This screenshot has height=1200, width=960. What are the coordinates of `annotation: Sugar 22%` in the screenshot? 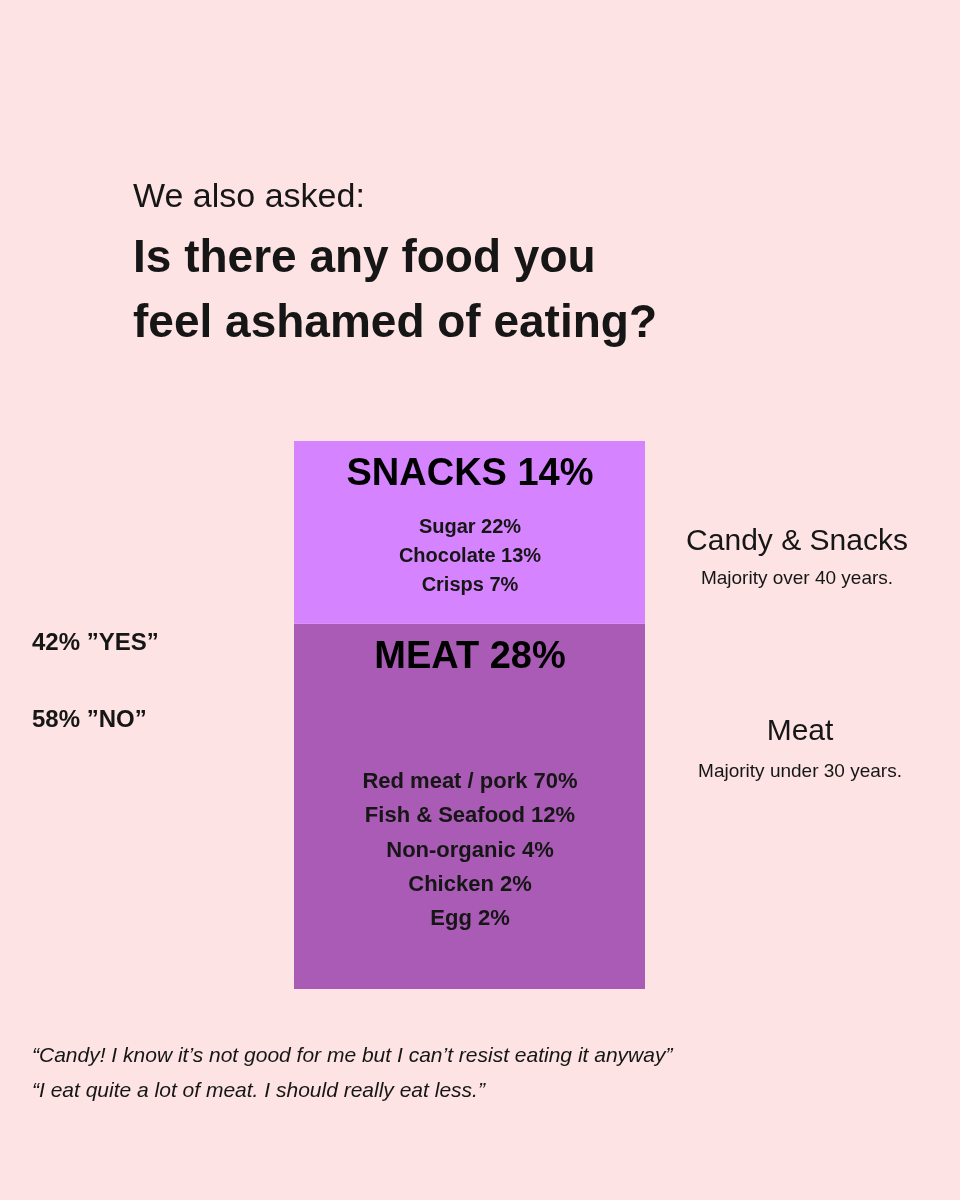 It's located at (470, 526).